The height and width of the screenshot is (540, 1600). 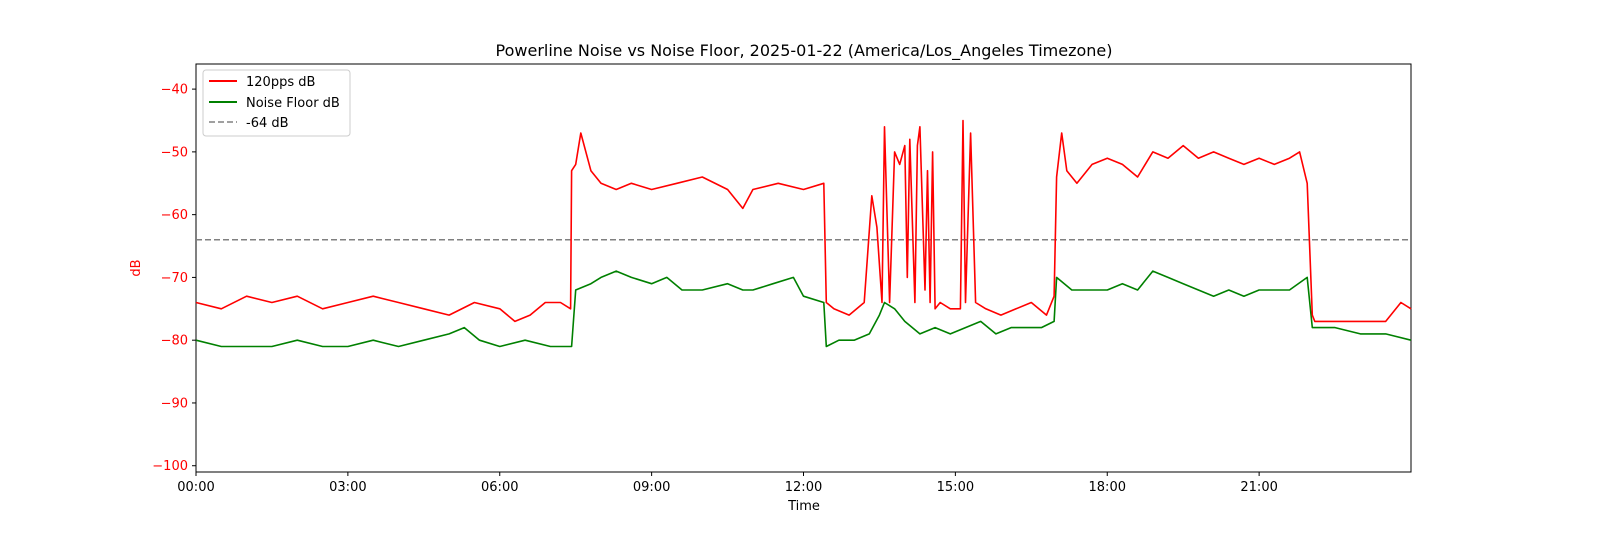 I want to click on y-tick-label: −100, so click(x=170, y=466).